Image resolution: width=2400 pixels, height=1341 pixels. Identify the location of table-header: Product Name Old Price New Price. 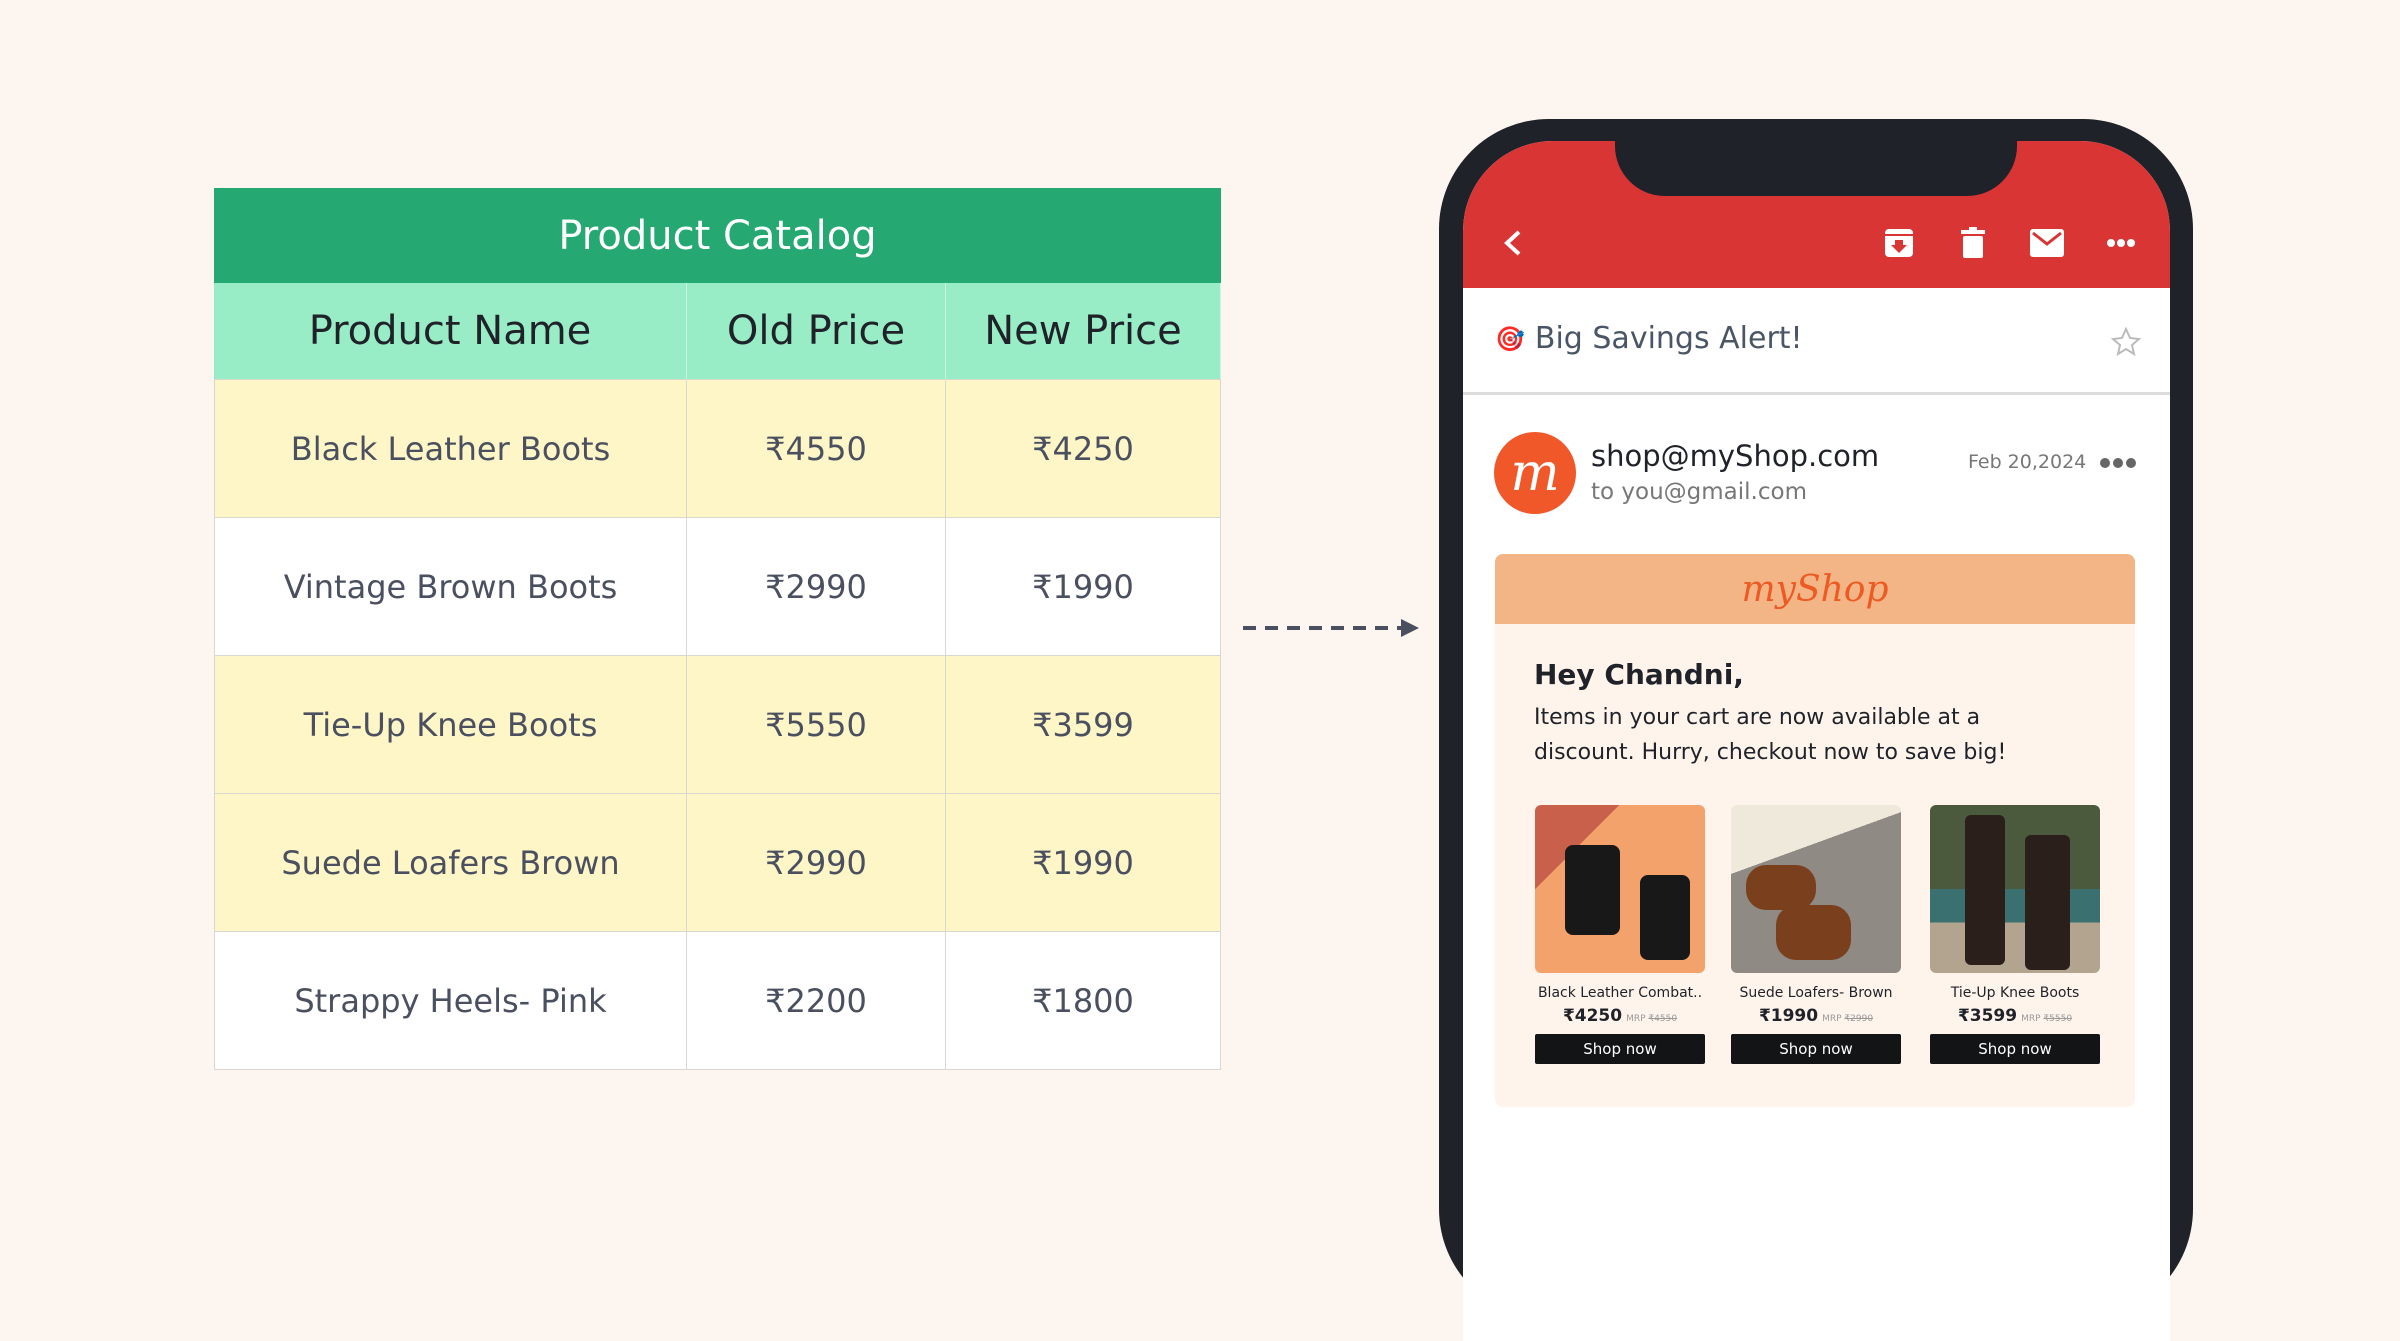
(717, 331).